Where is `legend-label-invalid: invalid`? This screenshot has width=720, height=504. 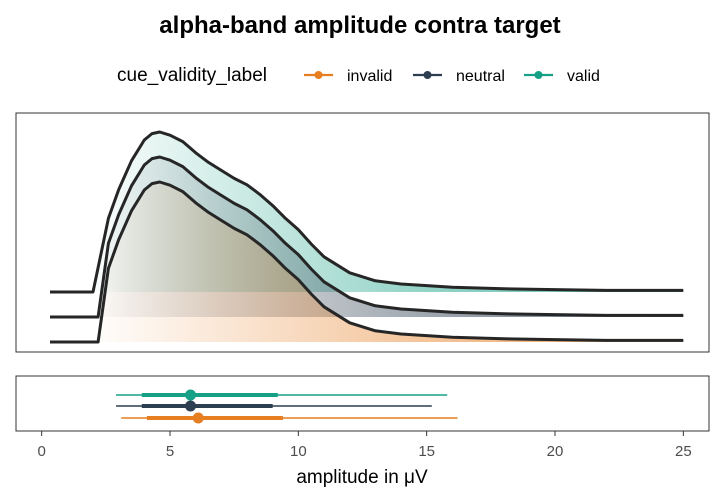 legend-label-invalid: invalid is located at coordinates (369, 76).